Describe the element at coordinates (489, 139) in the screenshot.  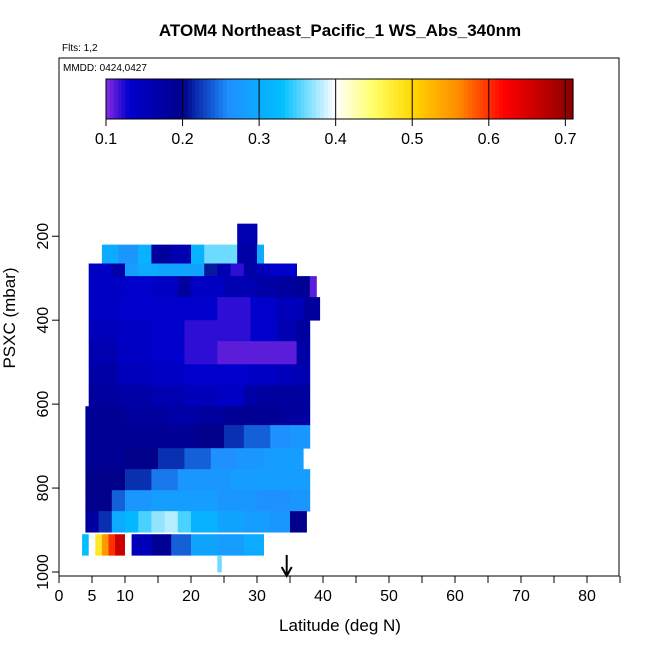
I see `colorbar-tick-label: 0.6` at that location.